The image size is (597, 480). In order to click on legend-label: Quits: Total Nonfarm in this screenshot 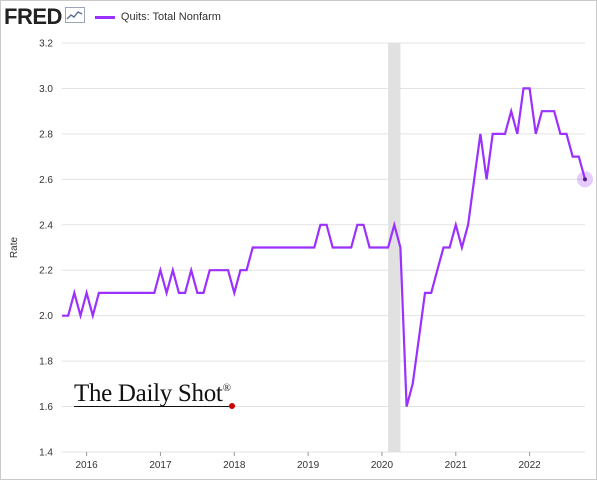, I will do `click(170, 17)`.